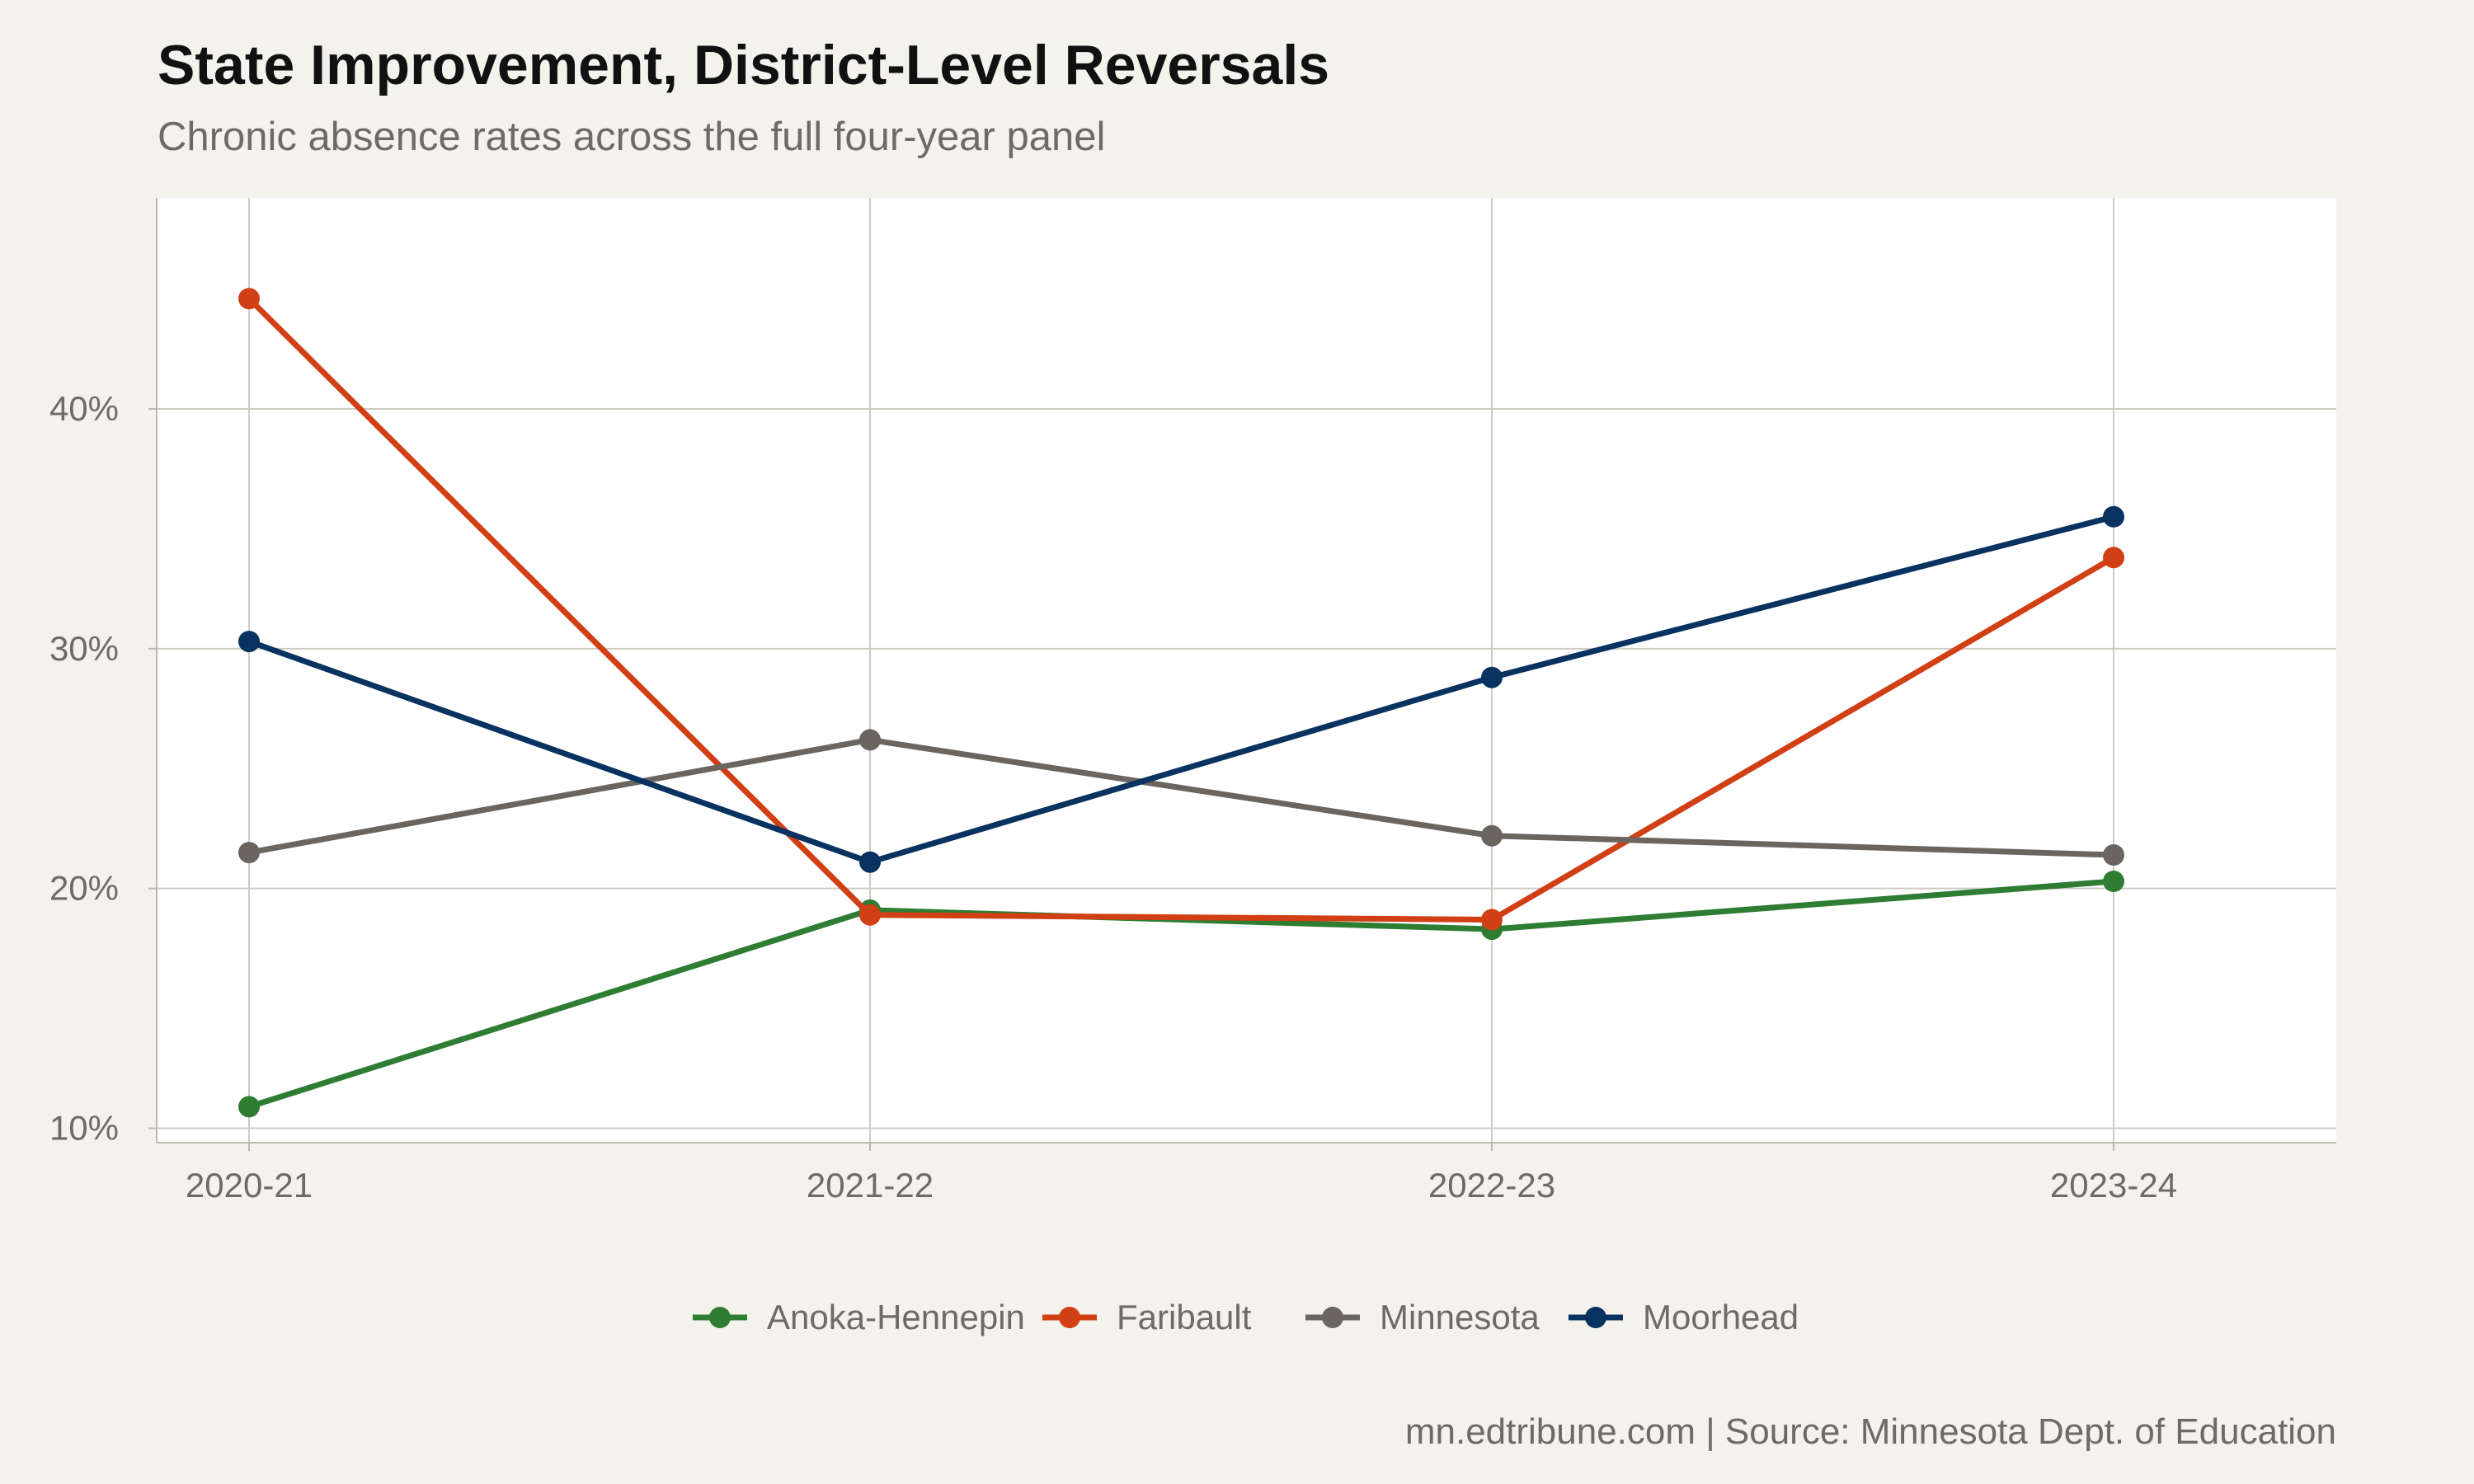 The image size is (2474, 1484). What do you see at coordinates (1721, 1317) in the screenshot?
I see `legend-label: Moorhead` at bounding box center [1721, 1317].